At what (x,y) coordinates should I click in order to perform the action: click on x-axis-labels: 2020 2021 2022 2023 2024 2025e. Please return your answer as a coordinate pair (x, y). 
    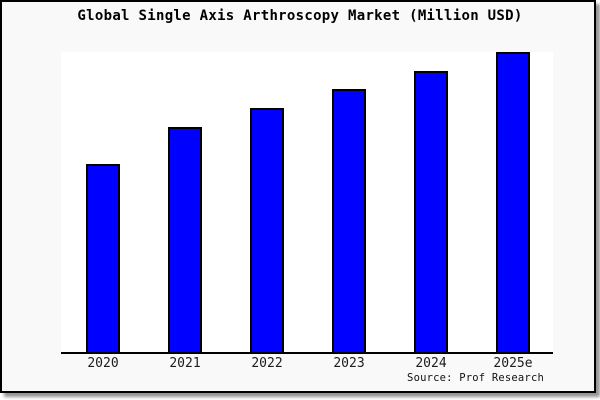
    Looking at the image, I should click on (307, 364).